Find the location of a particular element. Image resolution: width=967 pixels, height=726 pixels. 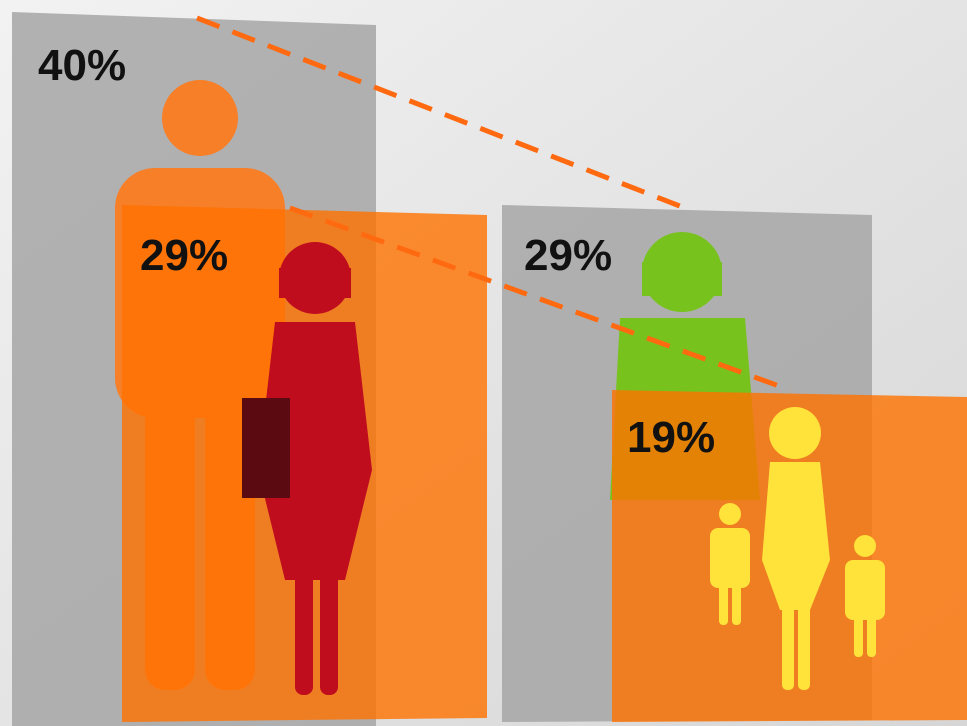

woman-figure is located at coordinates (307, 468).